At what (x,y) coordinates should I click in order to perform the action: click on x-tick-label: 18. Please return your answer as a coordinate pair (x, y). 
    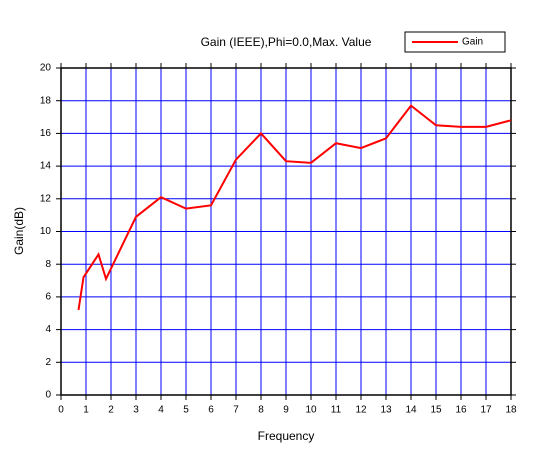
    Looking at the image, I should click on (511, 410).